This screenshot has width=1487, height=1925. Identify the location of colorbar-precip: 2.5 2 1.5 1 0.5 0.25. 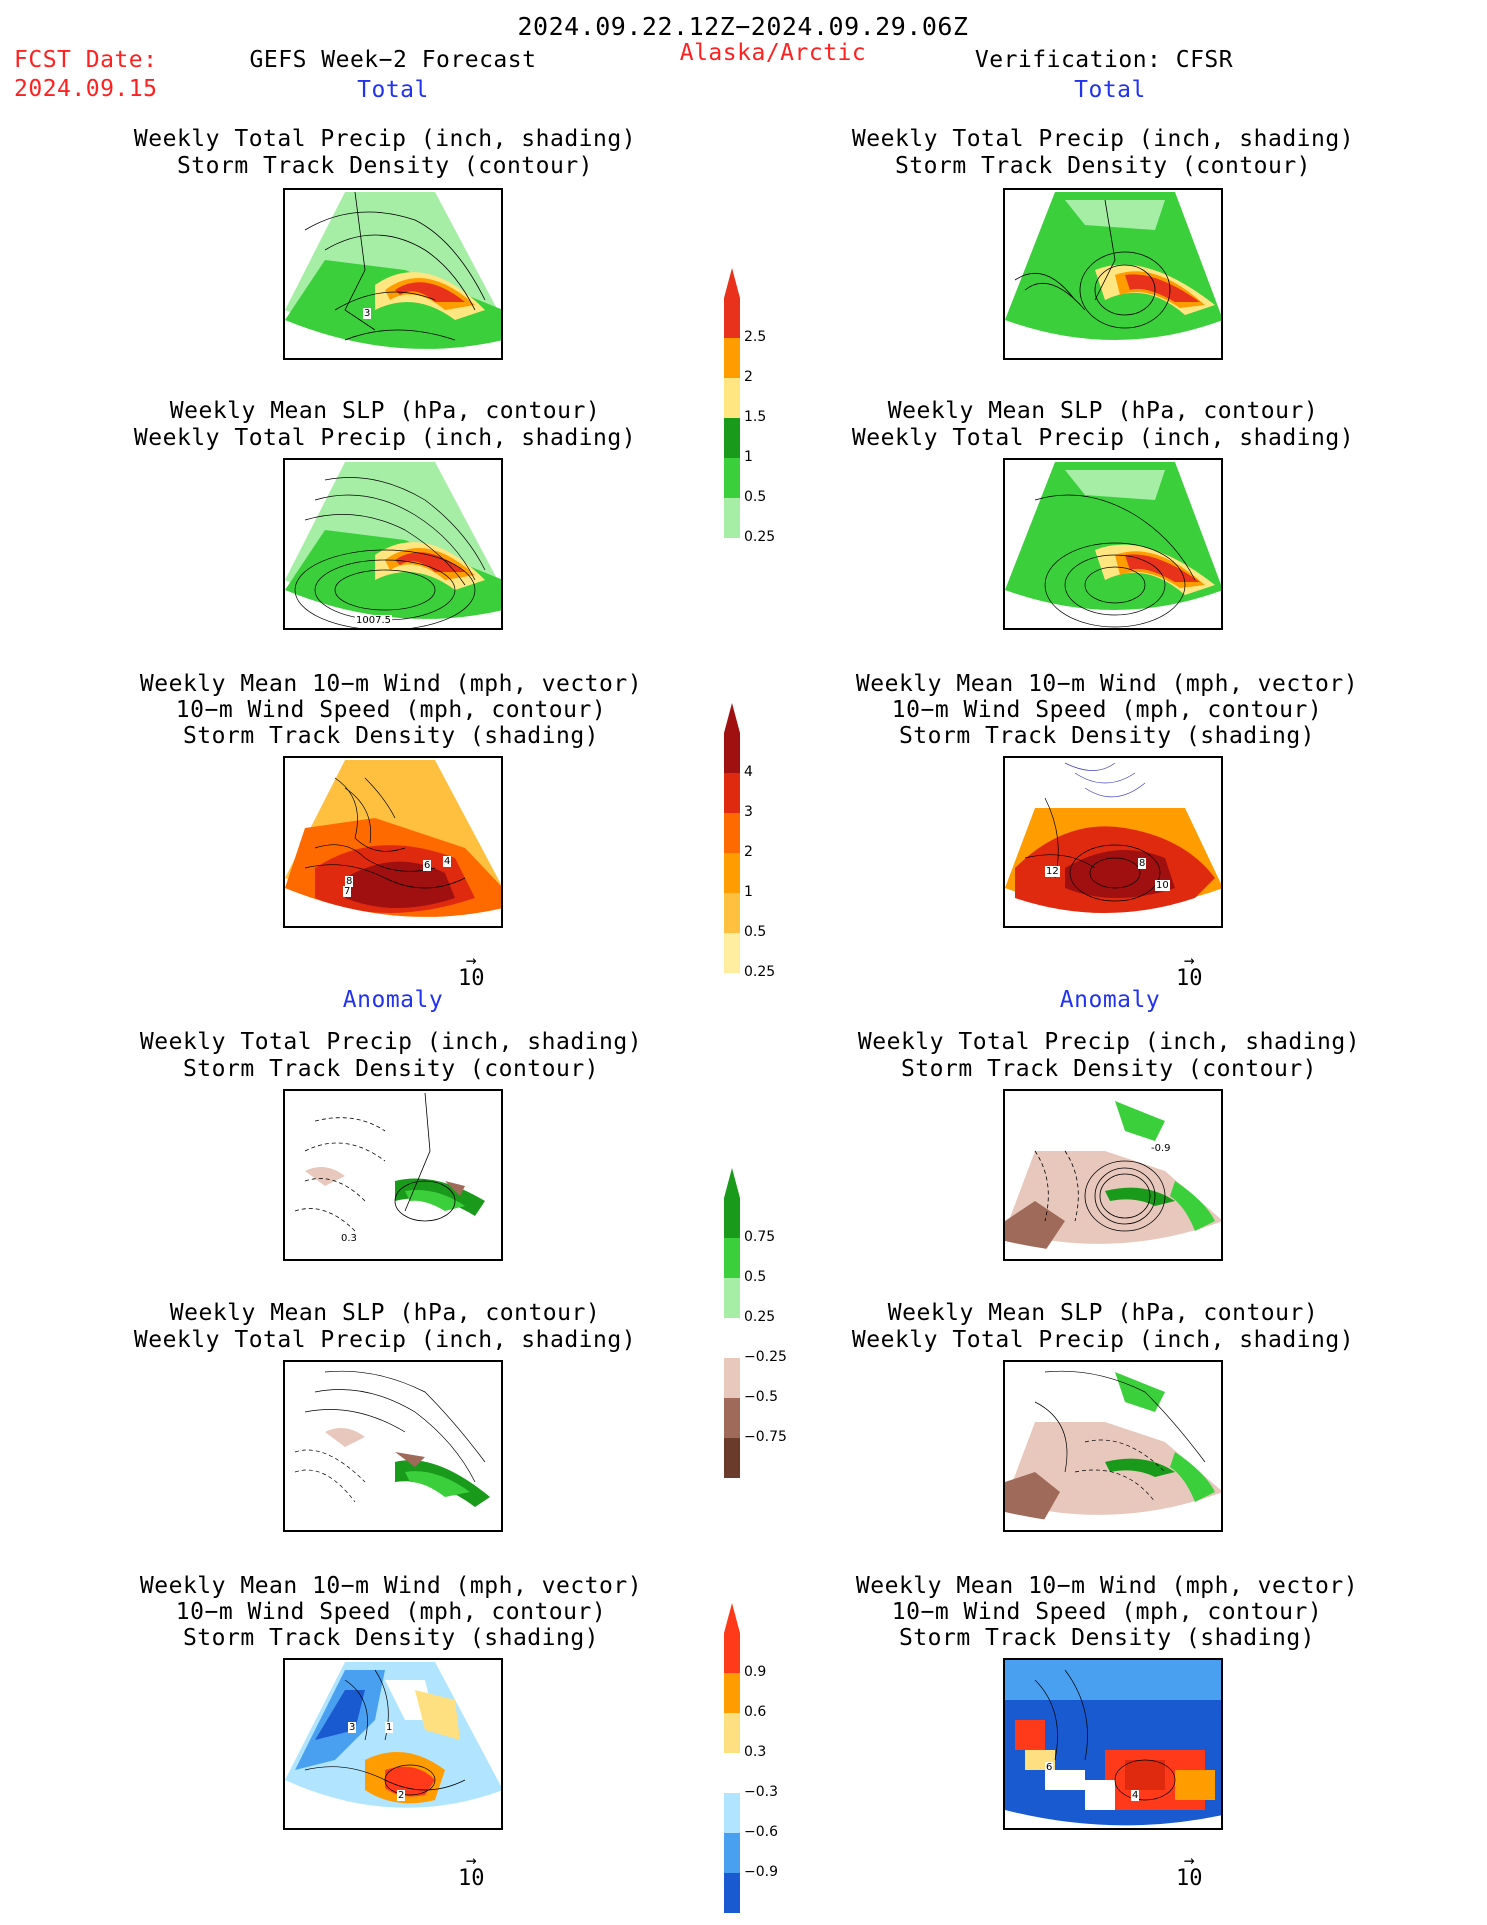
(782, 413).